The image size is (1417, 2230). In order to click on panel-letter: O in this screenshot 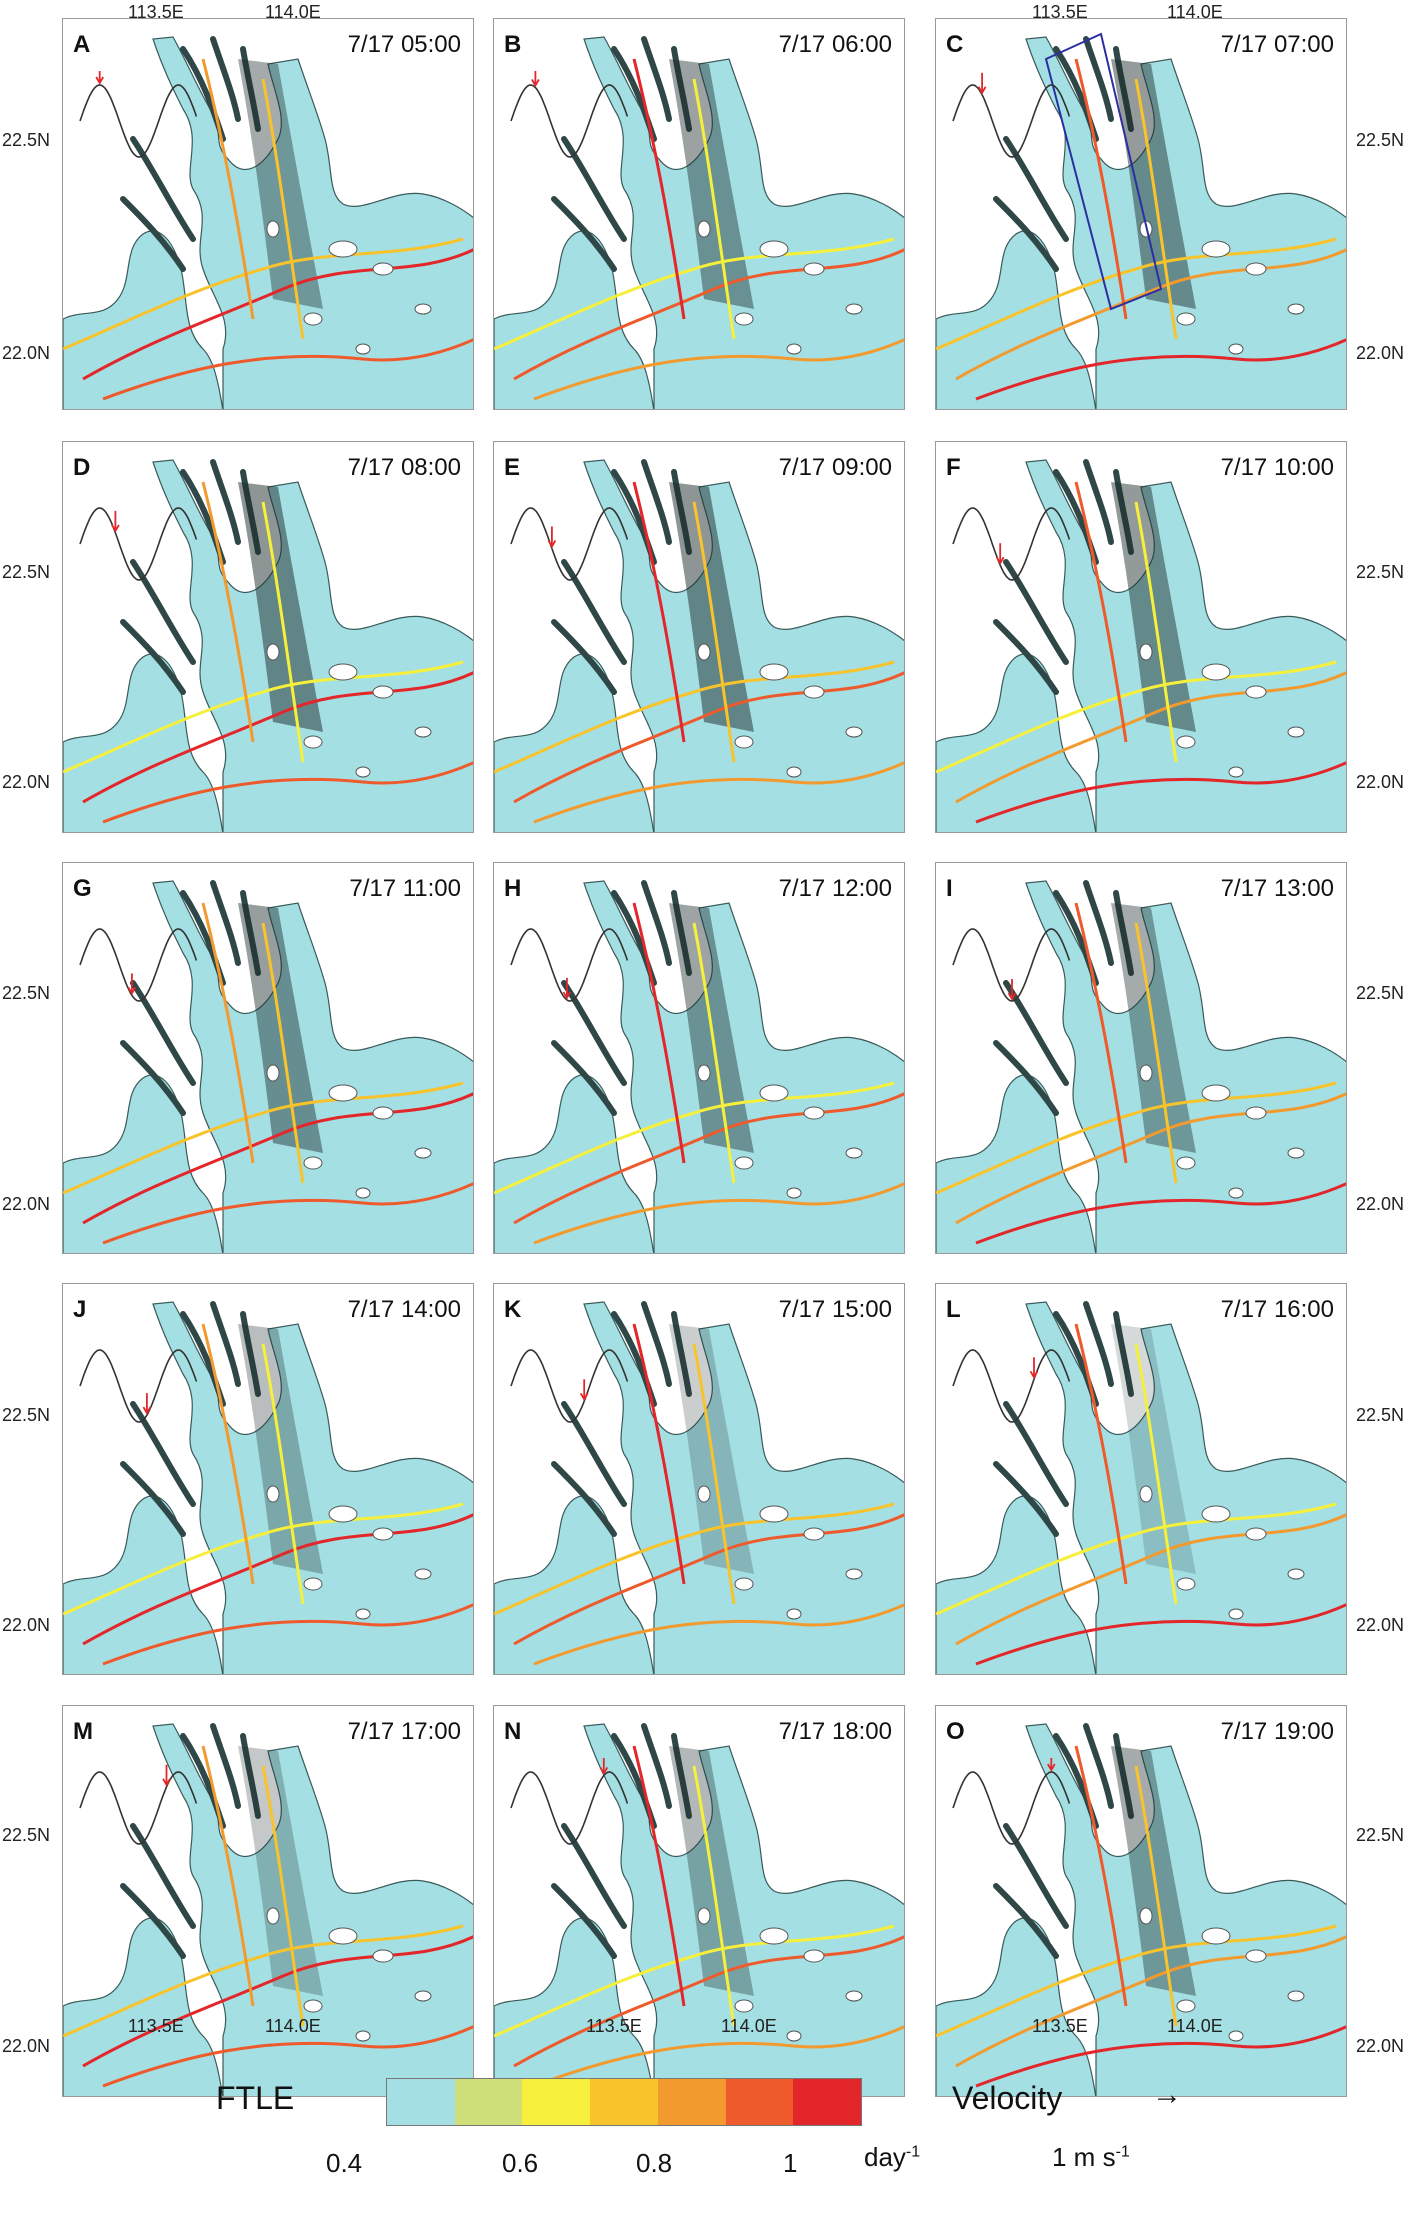, I will do `click(955, 1731)`.